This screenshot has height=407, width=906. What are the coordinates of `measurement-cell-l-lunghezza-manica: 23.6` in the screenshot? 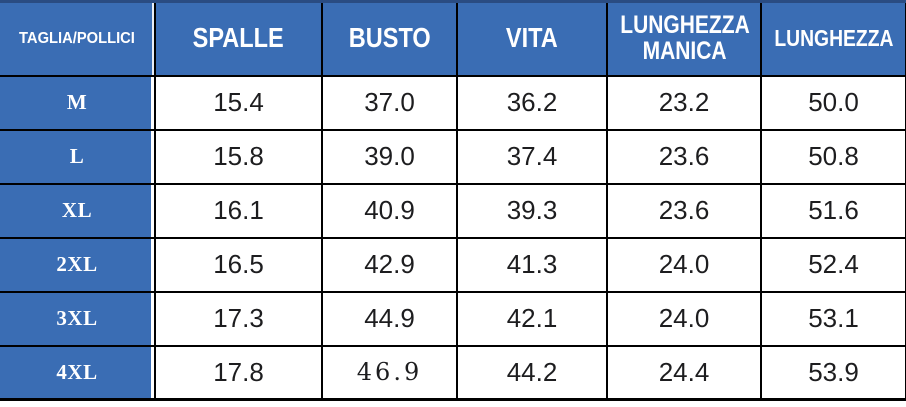 It's located at (684, 156).